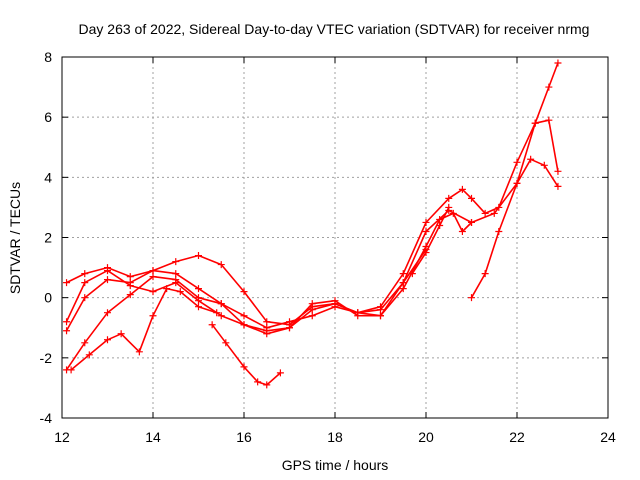  I want to click on x-tick-label: 20, so click(426, 437).